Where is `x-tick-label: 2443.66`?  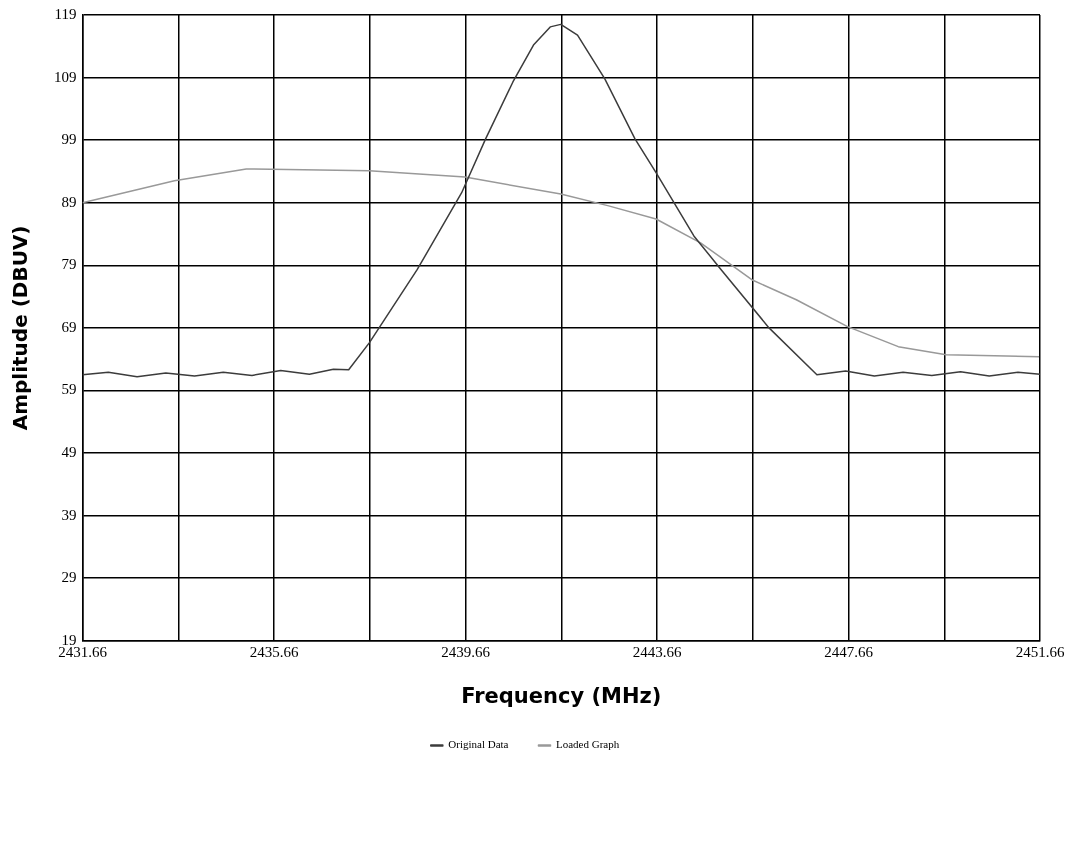 x-tick-label: 2443.66 is located at coordinates (657, 651).